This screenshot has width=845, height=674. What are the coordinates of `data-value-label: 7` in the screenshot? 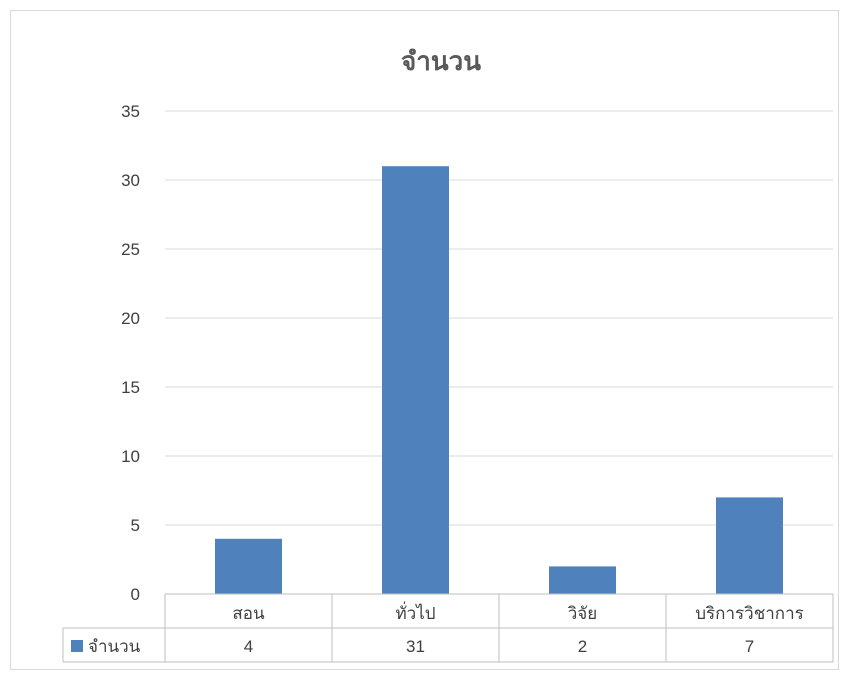 It's located at (749, 646).